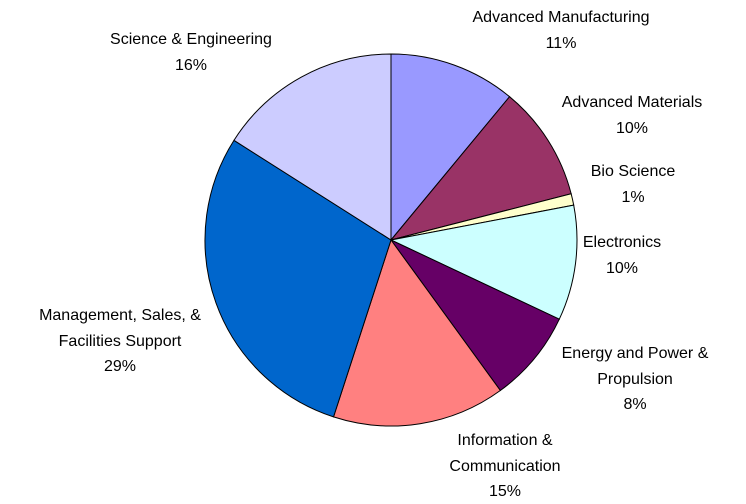 This screenshot has width=746, height=504. What do you see at coordinates (635, 366) in the screenshot?
I see `category-name: Energy and Power & Propulsion` at bounding box center [635, 366].